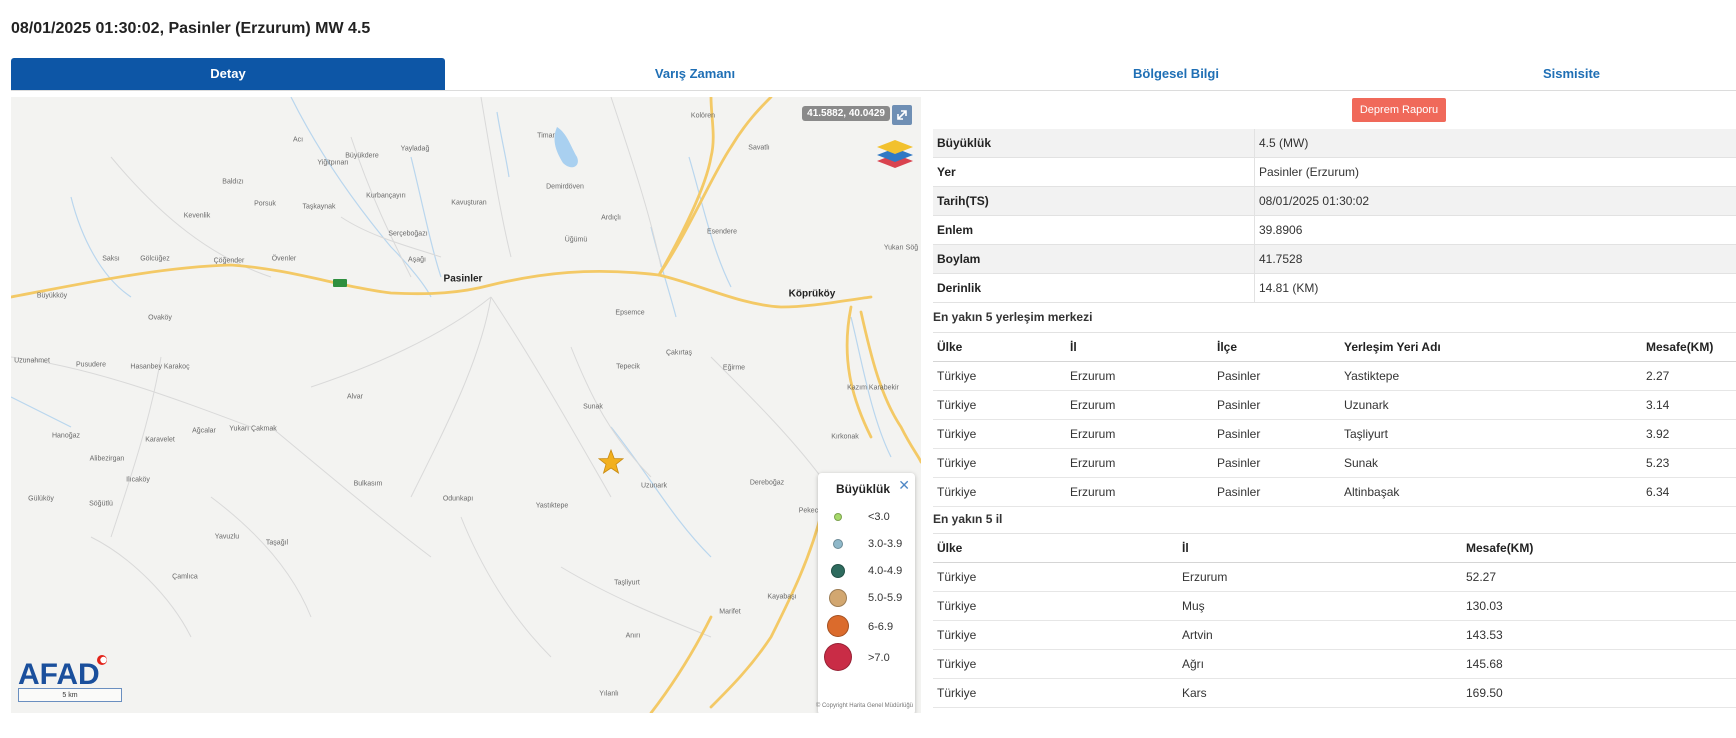  I want to click on expand-icon, so click(902, 115).